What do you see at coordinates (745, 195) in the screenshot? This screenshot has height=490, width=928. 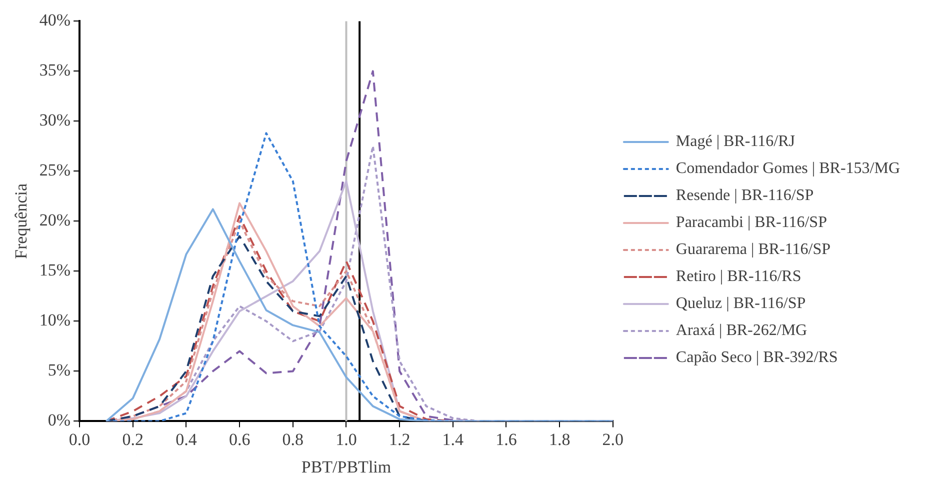 I see `legend-label: Resende | BR-116/SP` at bounding box center [745, 195].